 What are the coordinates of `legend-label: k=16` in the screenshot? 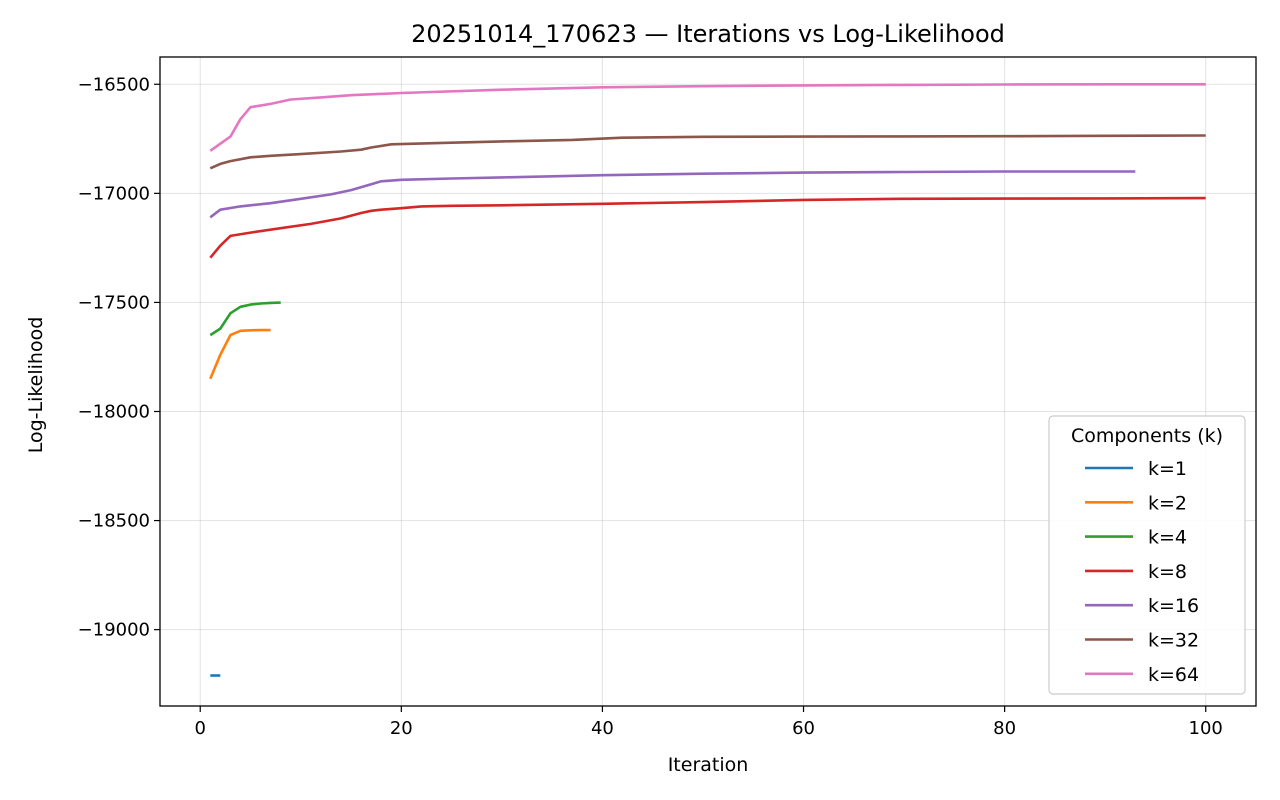 It's located at (1173, 606).